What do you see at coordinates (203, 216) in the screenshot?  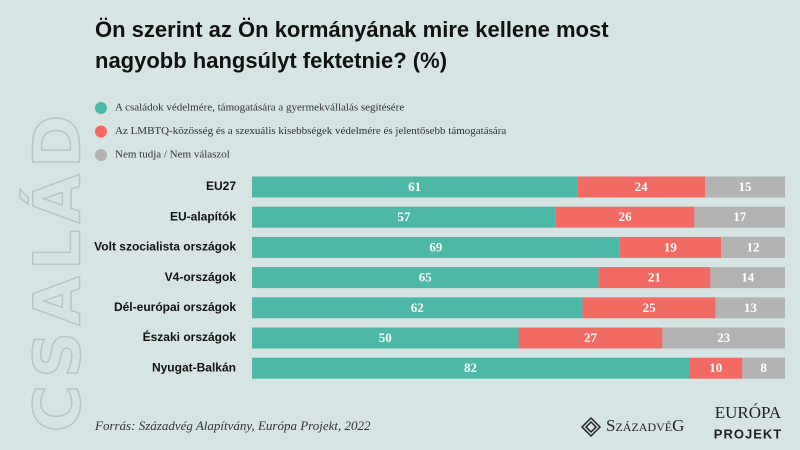 I see `category-label: EU-alapítók` at bounding box center [203, 216].